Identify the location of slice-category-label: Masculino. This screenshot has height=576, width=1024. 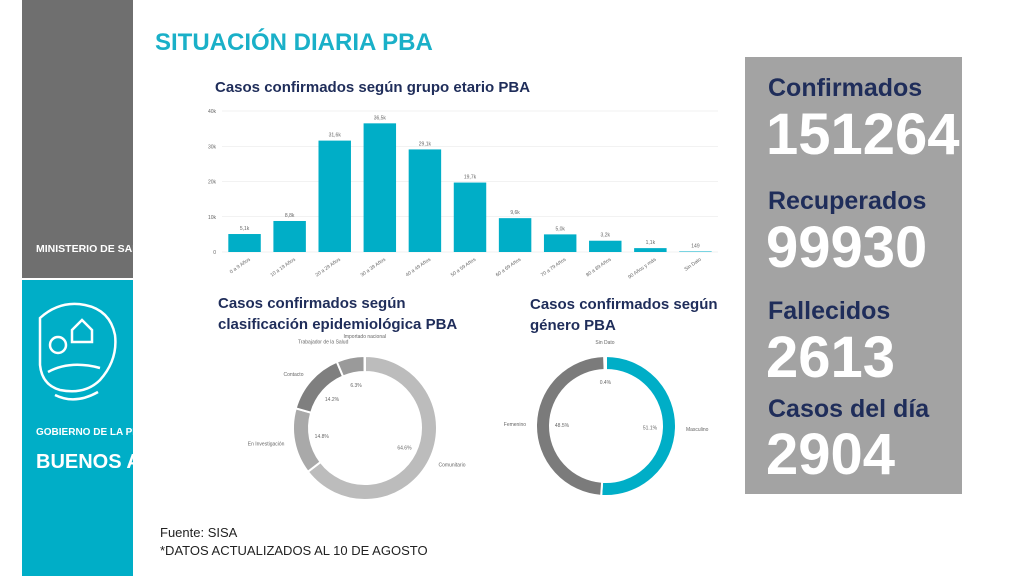
(697, 430).